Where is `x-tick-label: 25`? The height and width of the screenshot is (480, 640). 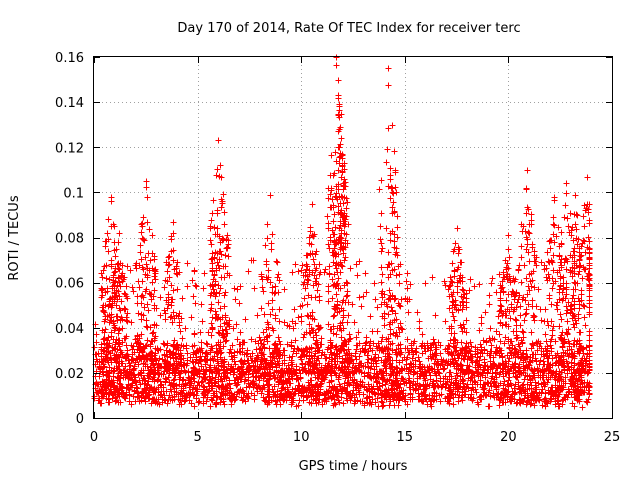 x-tick-label: 25 is located at coordinates (612, 437).